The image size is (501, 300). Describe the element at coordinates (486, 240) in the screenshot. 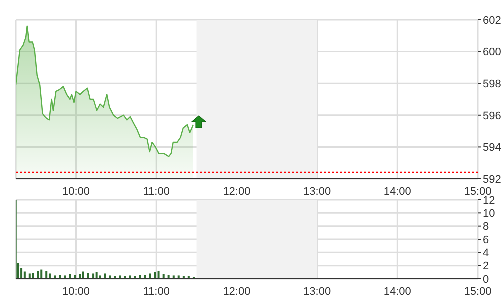

I see `y-tick-label: 6` at that location.